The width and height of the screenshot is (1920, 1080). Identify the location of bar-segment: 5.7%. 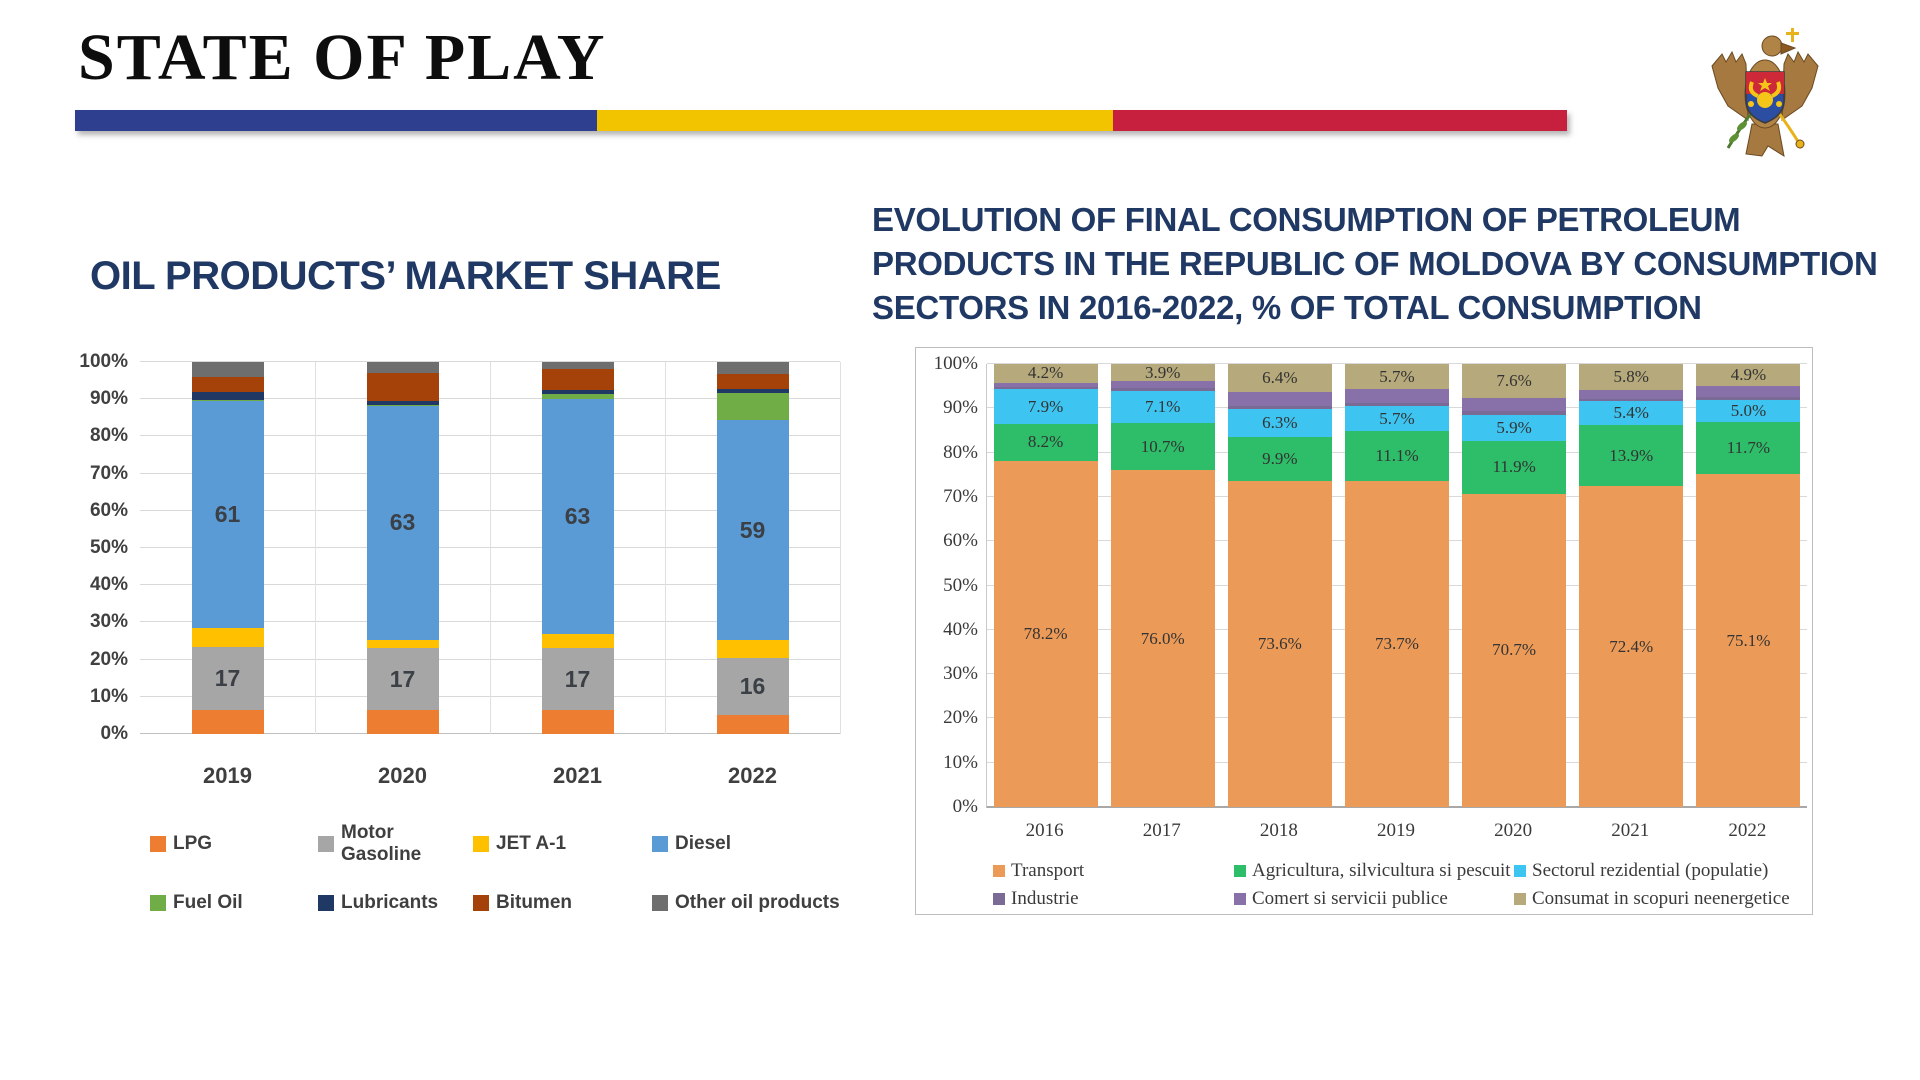
(1396, 377).